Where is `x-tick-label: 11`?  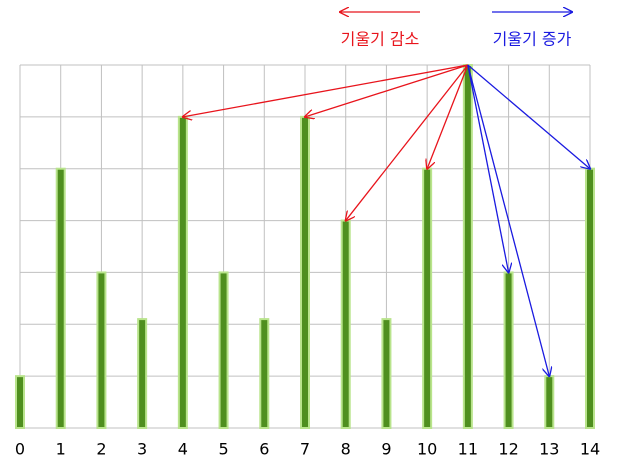 x-tick-label: 11 is located at coordinates (468, 449).